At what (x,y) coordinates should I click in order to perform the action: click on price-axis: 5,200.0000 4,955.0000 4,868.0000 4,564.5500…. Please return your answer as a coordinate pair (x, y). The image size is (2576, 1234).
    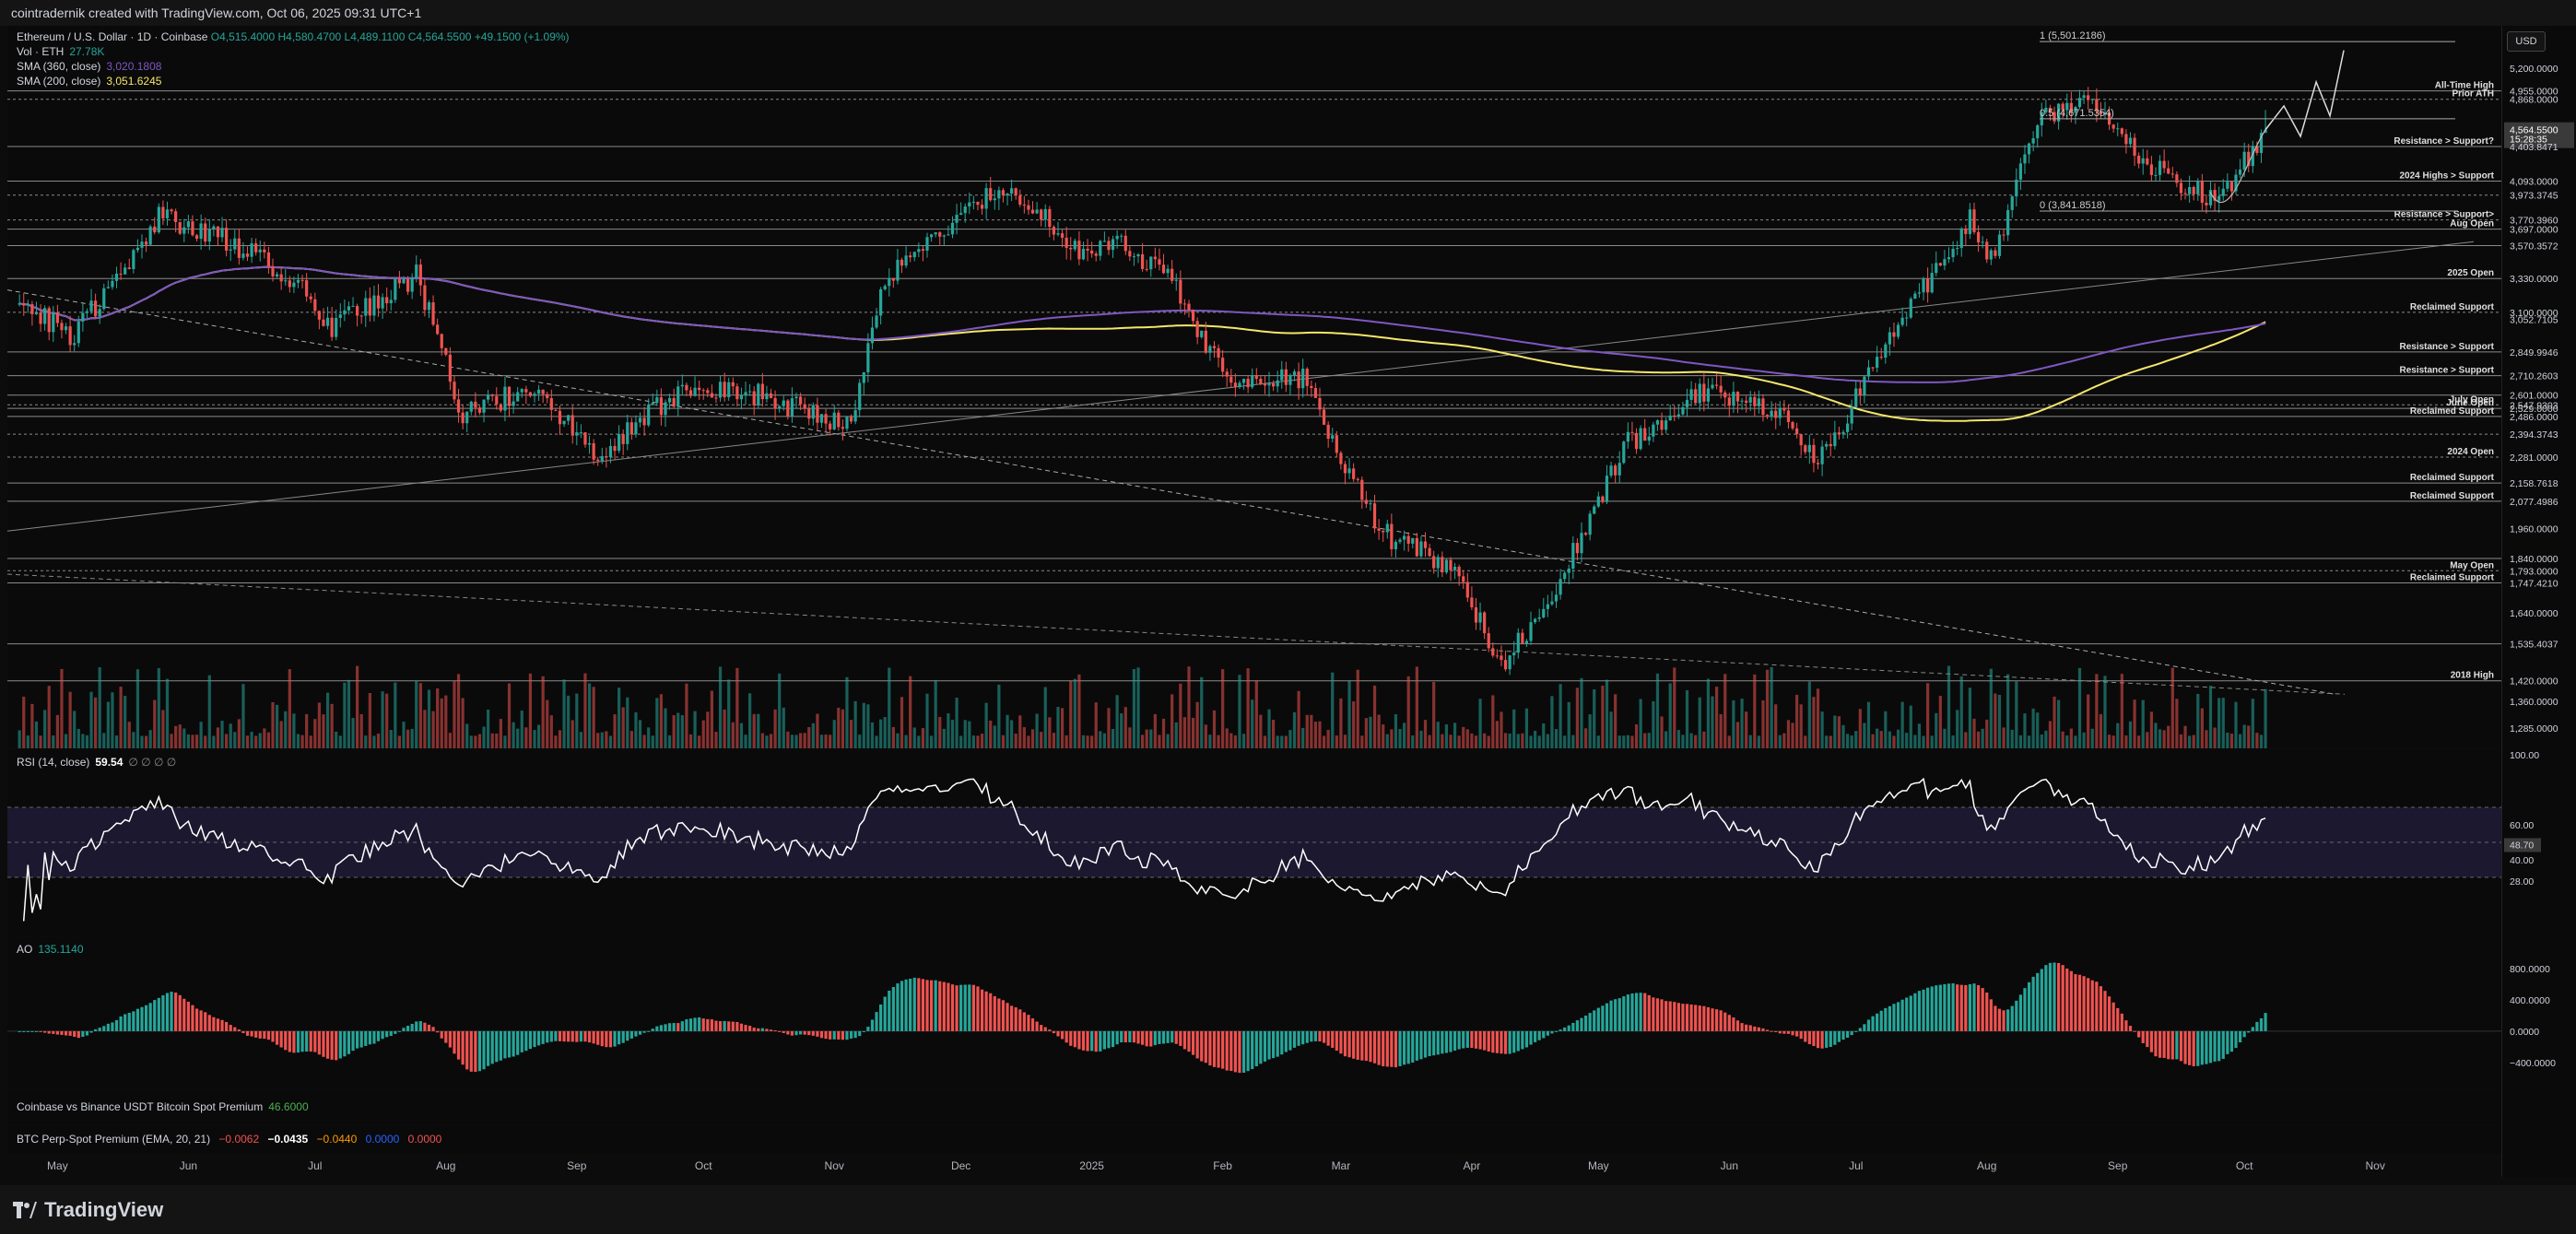
    Looking at the image, I should click on (2538, 601).